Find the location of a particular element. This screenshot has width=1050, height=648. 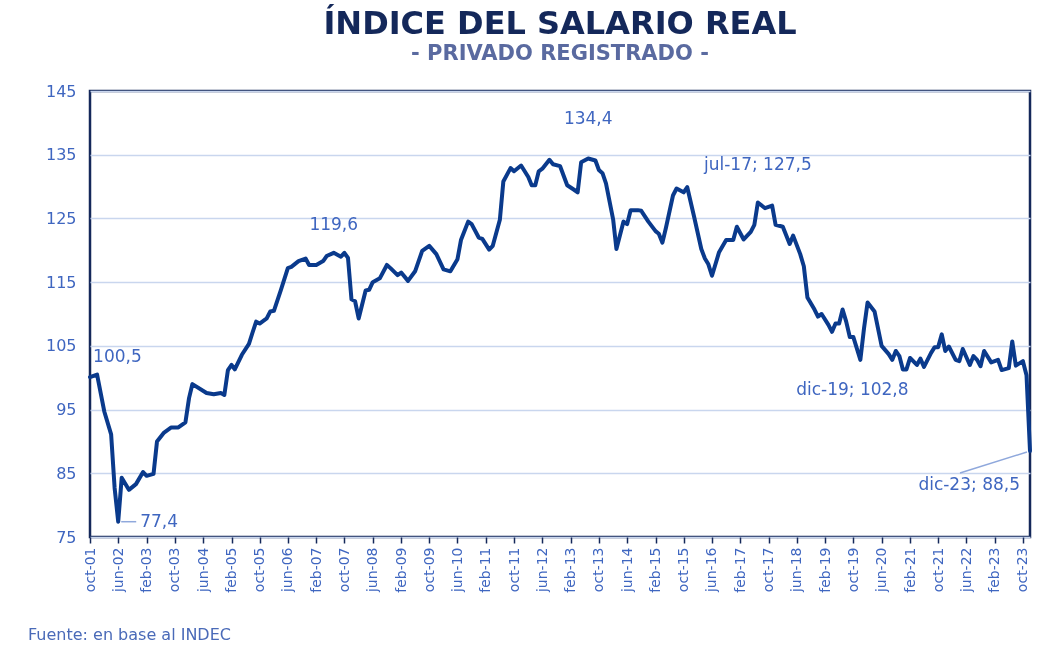

x-tick-label: oct-21 is located at coordinates (937, 570).